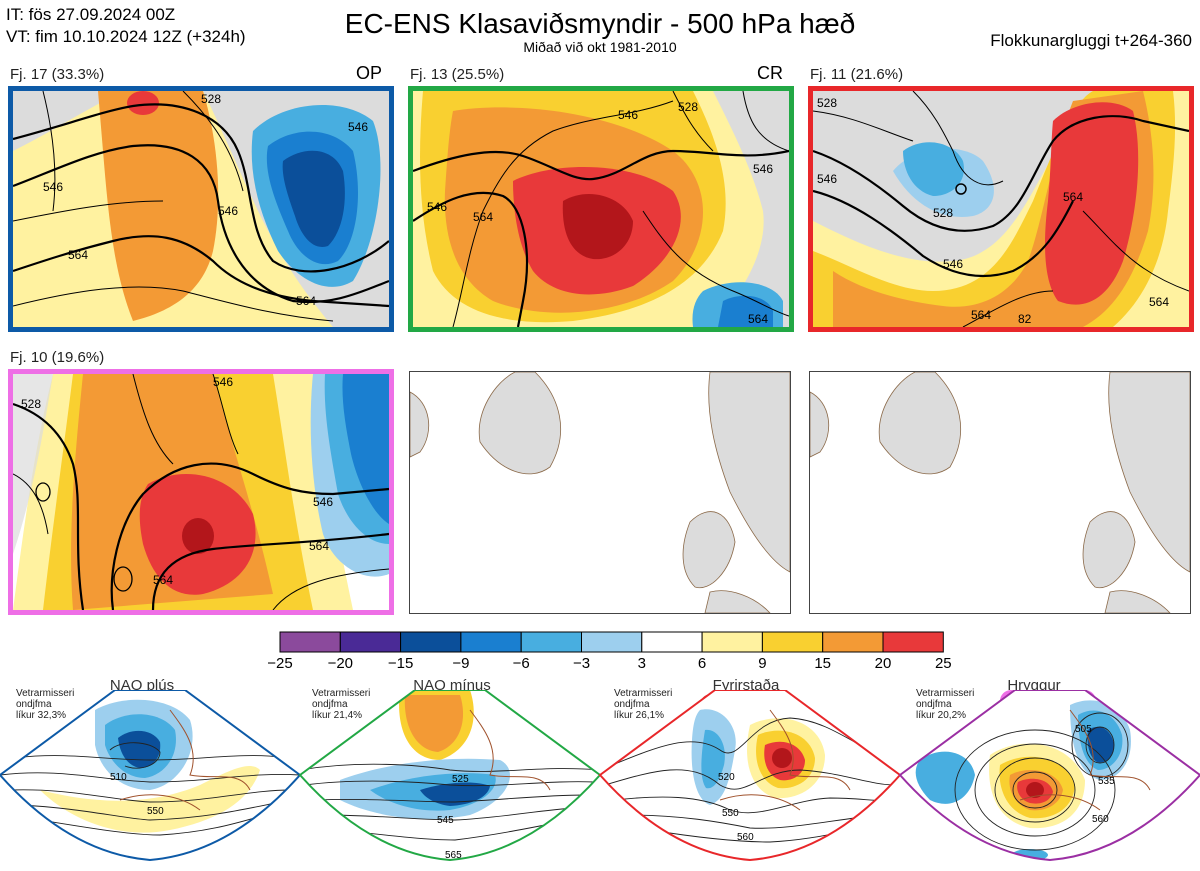  I want to click on regime-3-contour-3: 560, so click(745, 837).